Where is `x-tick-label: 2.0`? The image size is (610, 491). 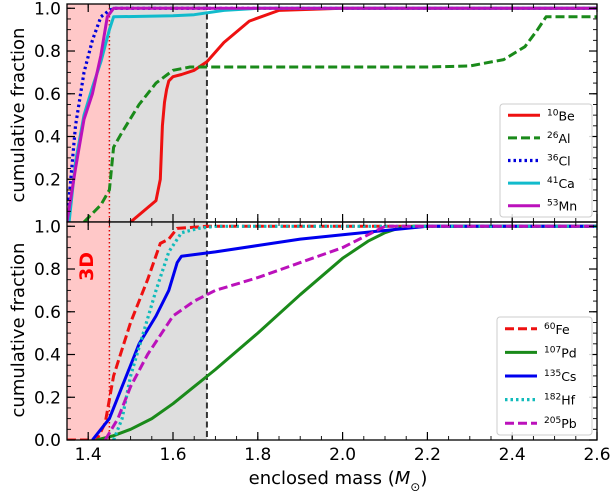
x-tick-label: 2.0 is located at coordinates (342, 455).